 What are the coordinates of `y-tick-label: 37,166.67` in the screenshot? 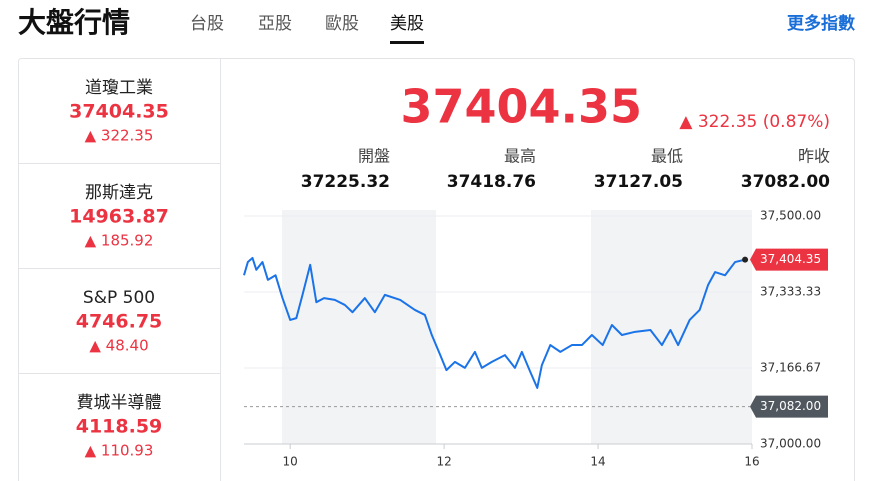 It's located at (790, 367).